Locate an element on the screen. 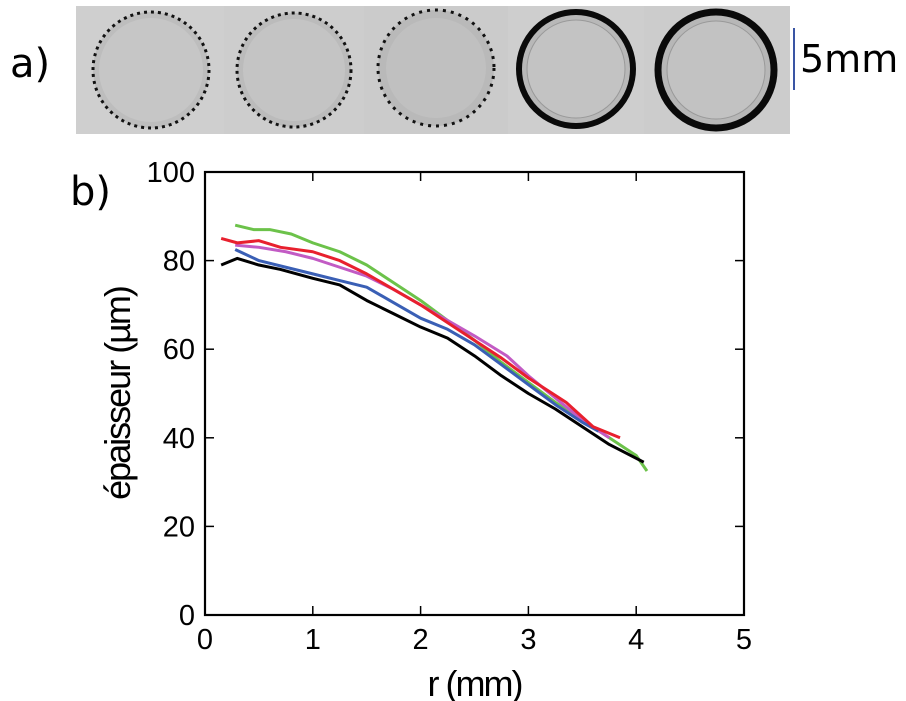  x-axis-label: r (mm) is located at coordinates (475, 682).